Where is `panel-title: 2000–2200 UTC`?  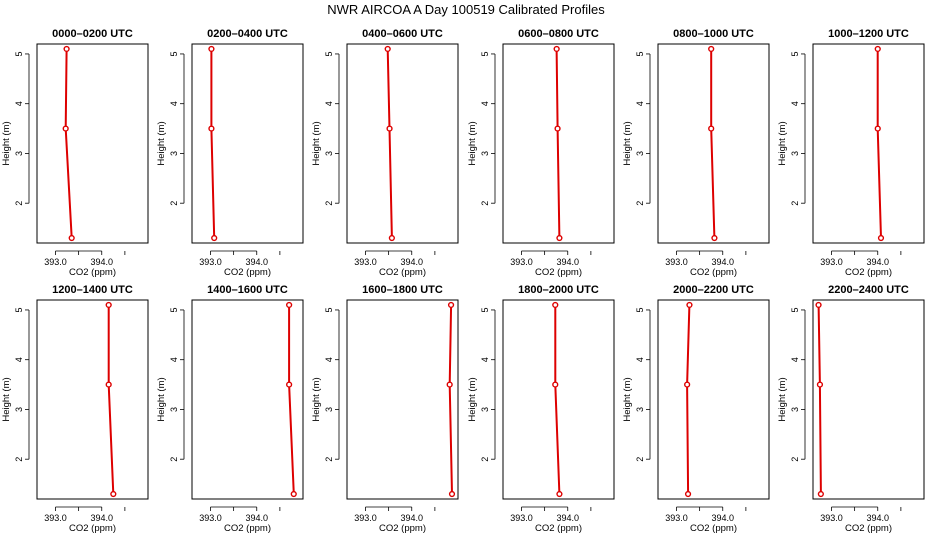 panel-title: 2000–2200 UTC is located at coordinates (713, 290).